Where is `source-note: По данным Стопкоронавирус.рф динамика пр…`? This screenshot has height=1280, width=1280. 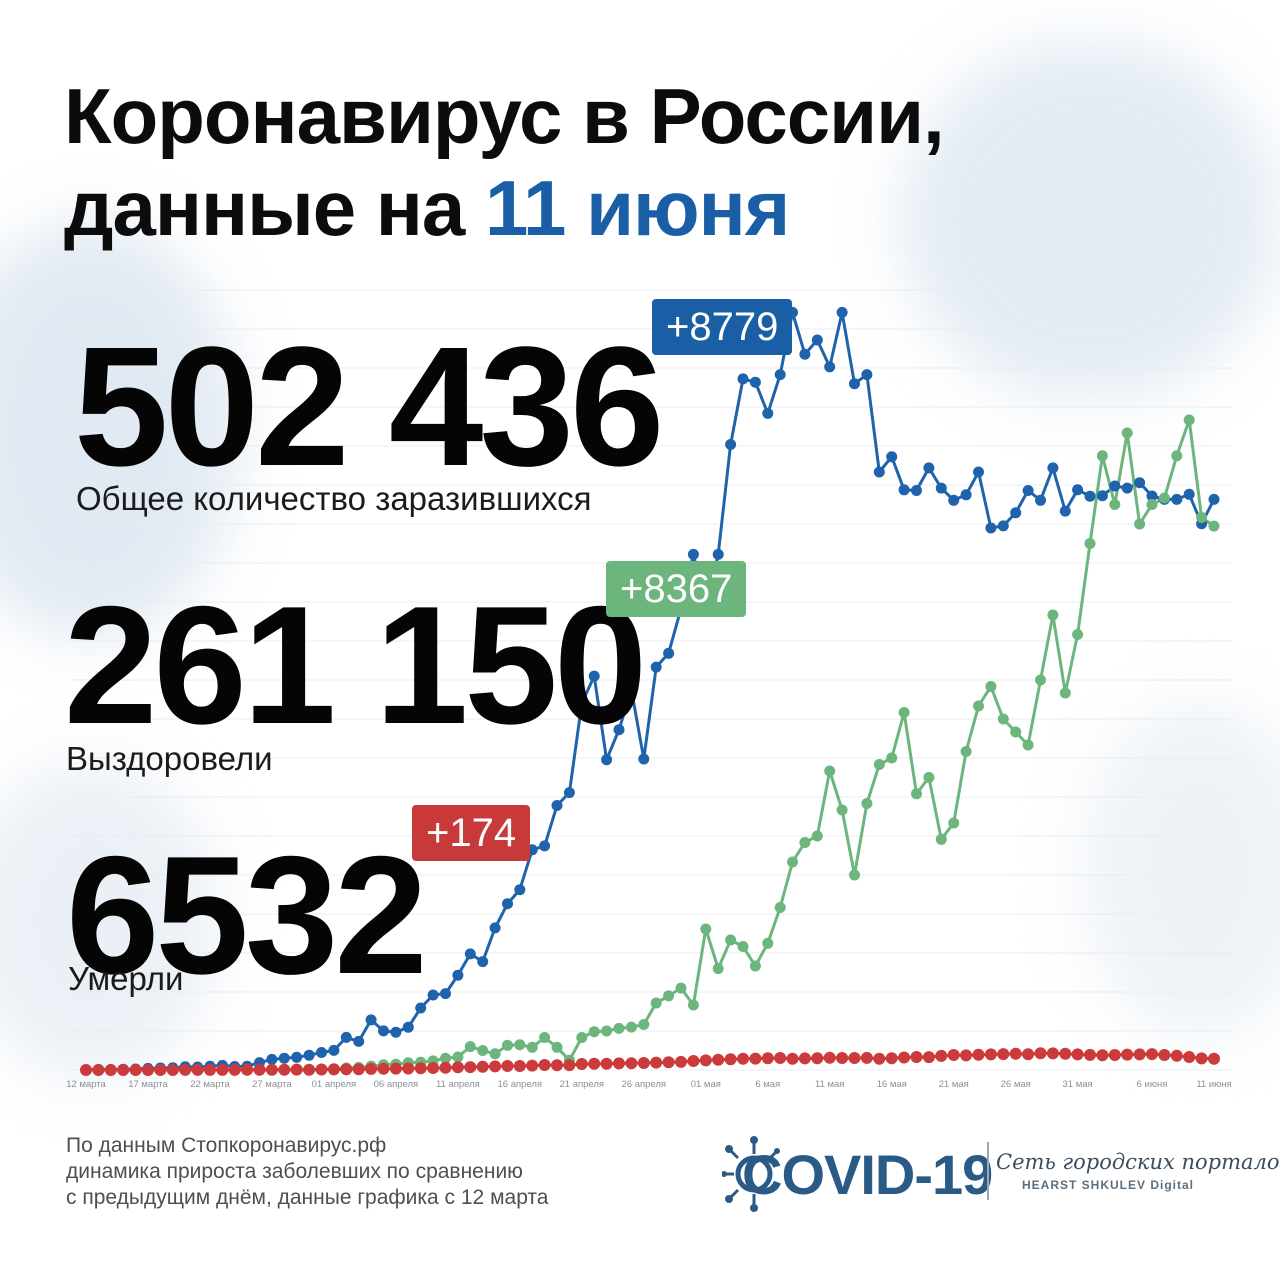 source-note: По данным Стопкоронавирус.рф динамика пр… is located at coordinates (307, 1172).